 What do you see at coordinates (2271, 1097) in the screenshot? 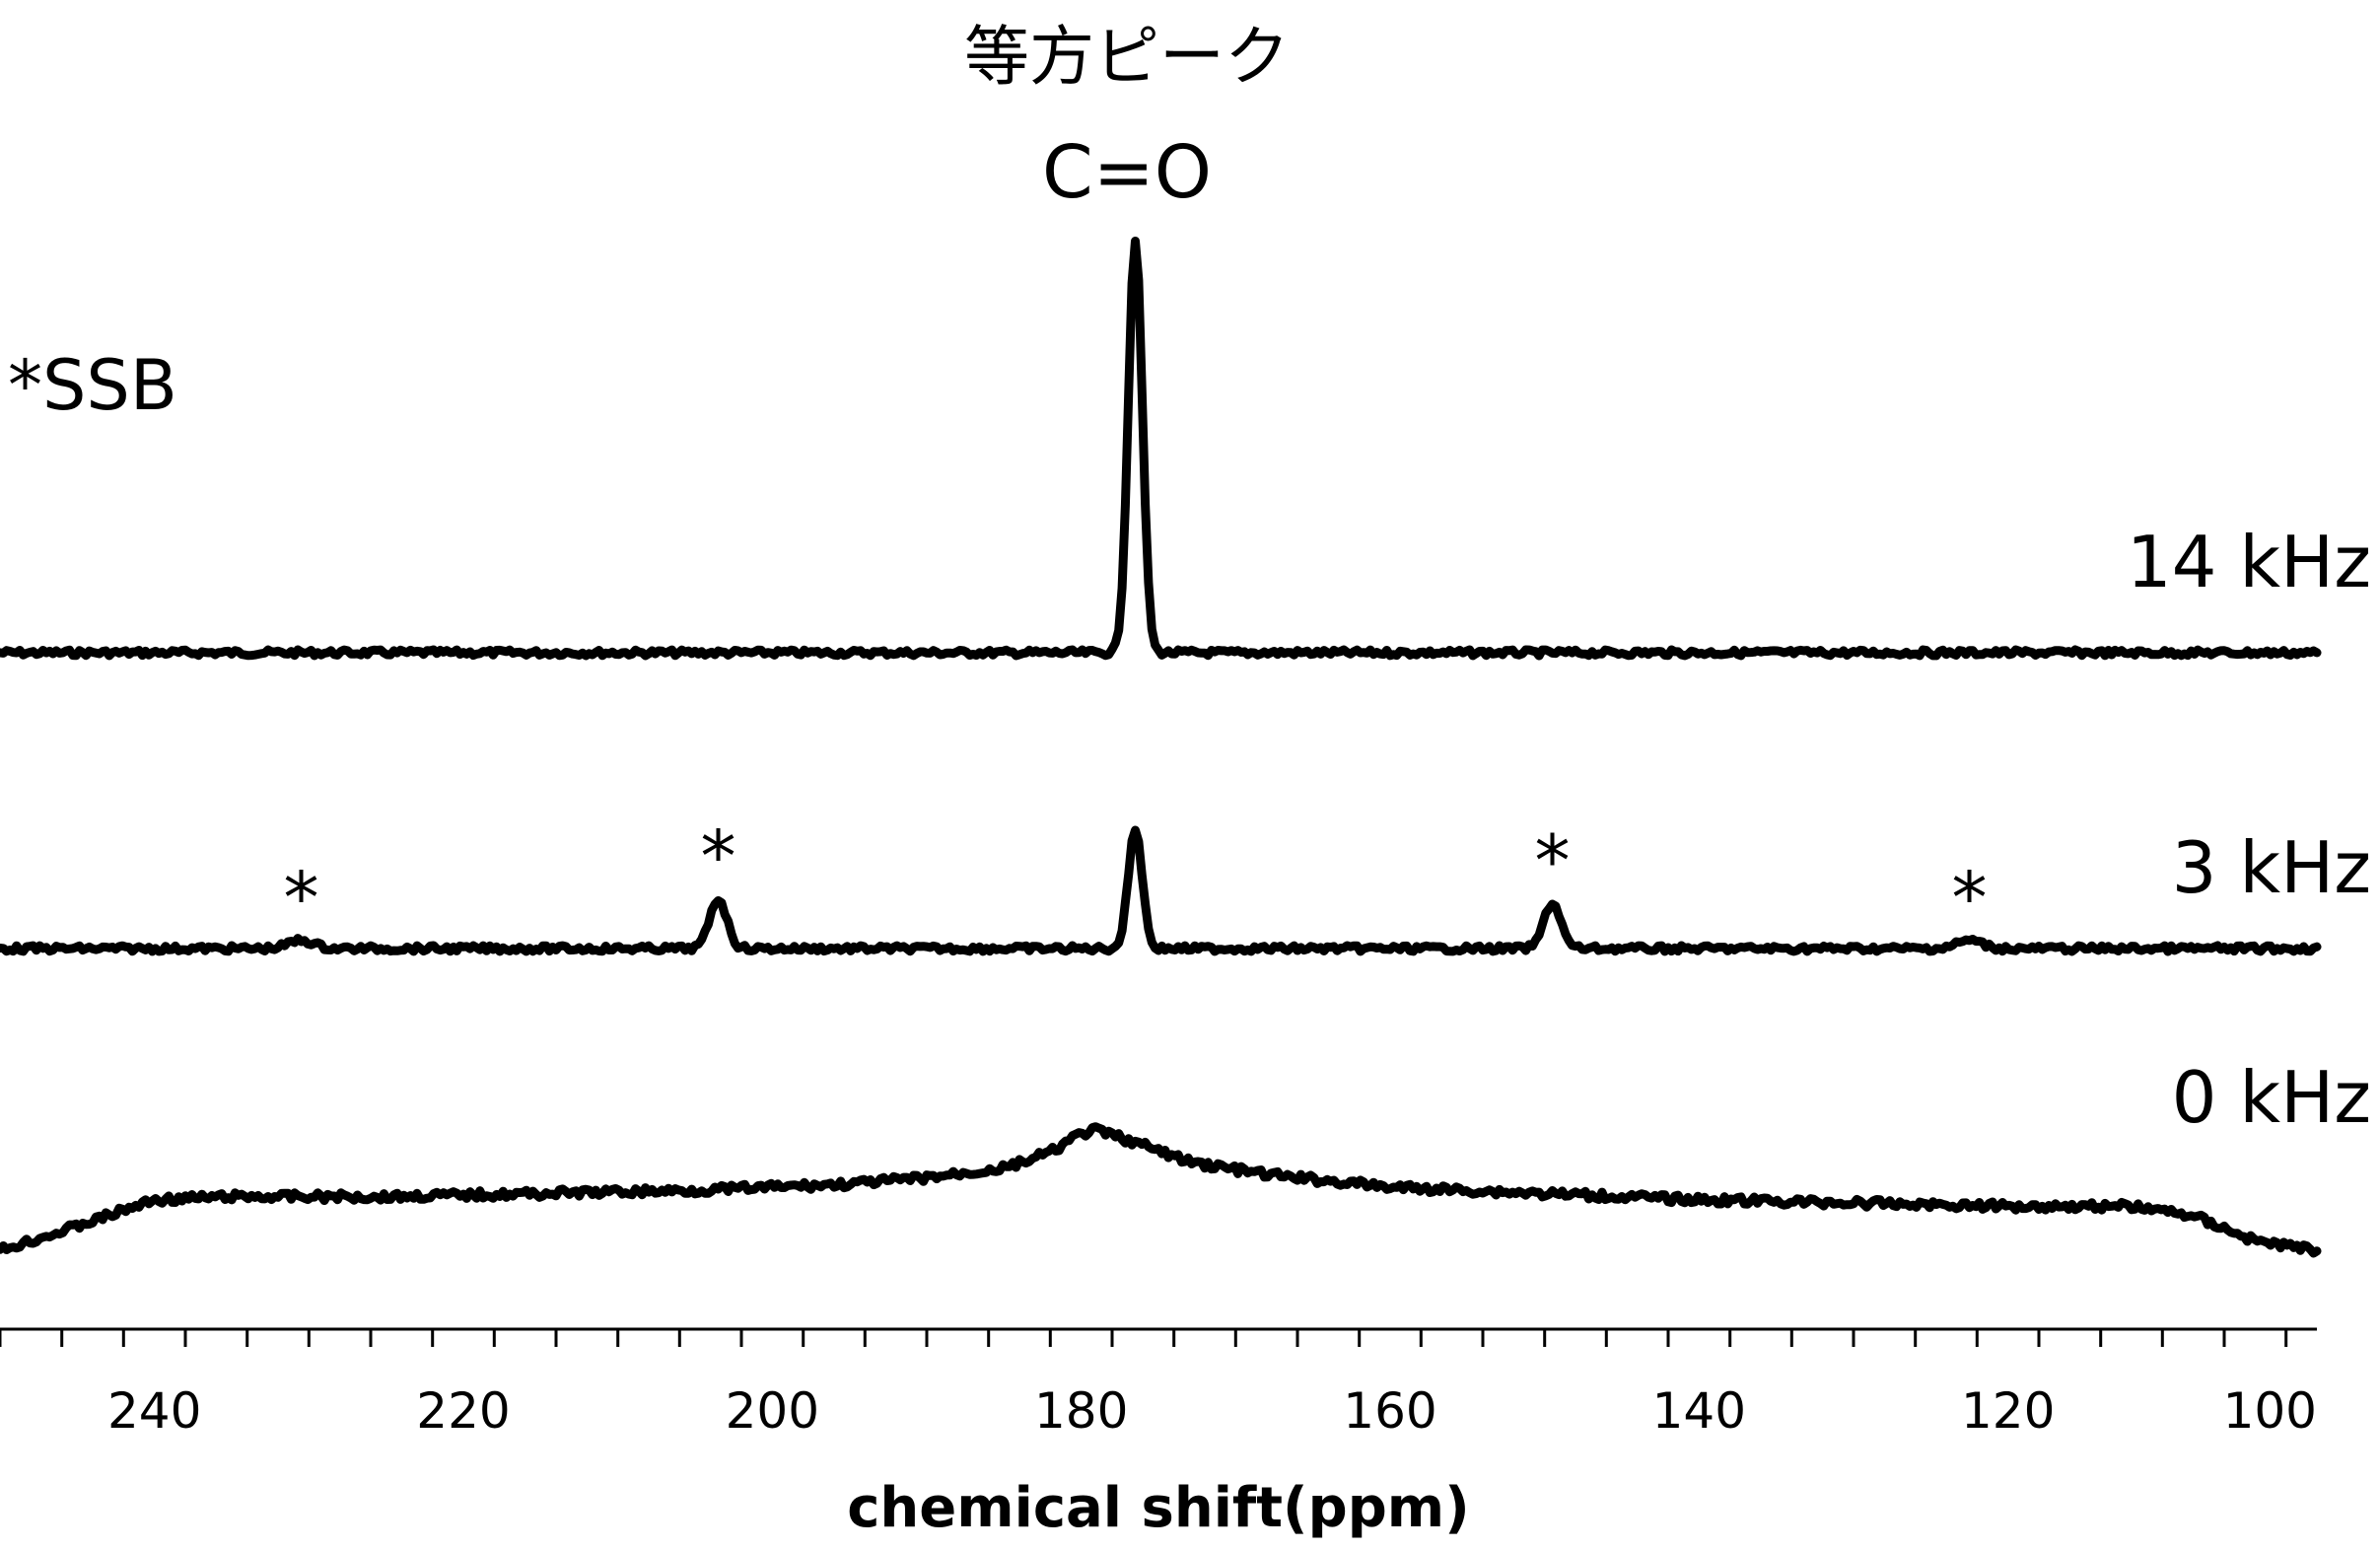
I see `series-label: 0 kHz` at bounding box center [2271, 1097].